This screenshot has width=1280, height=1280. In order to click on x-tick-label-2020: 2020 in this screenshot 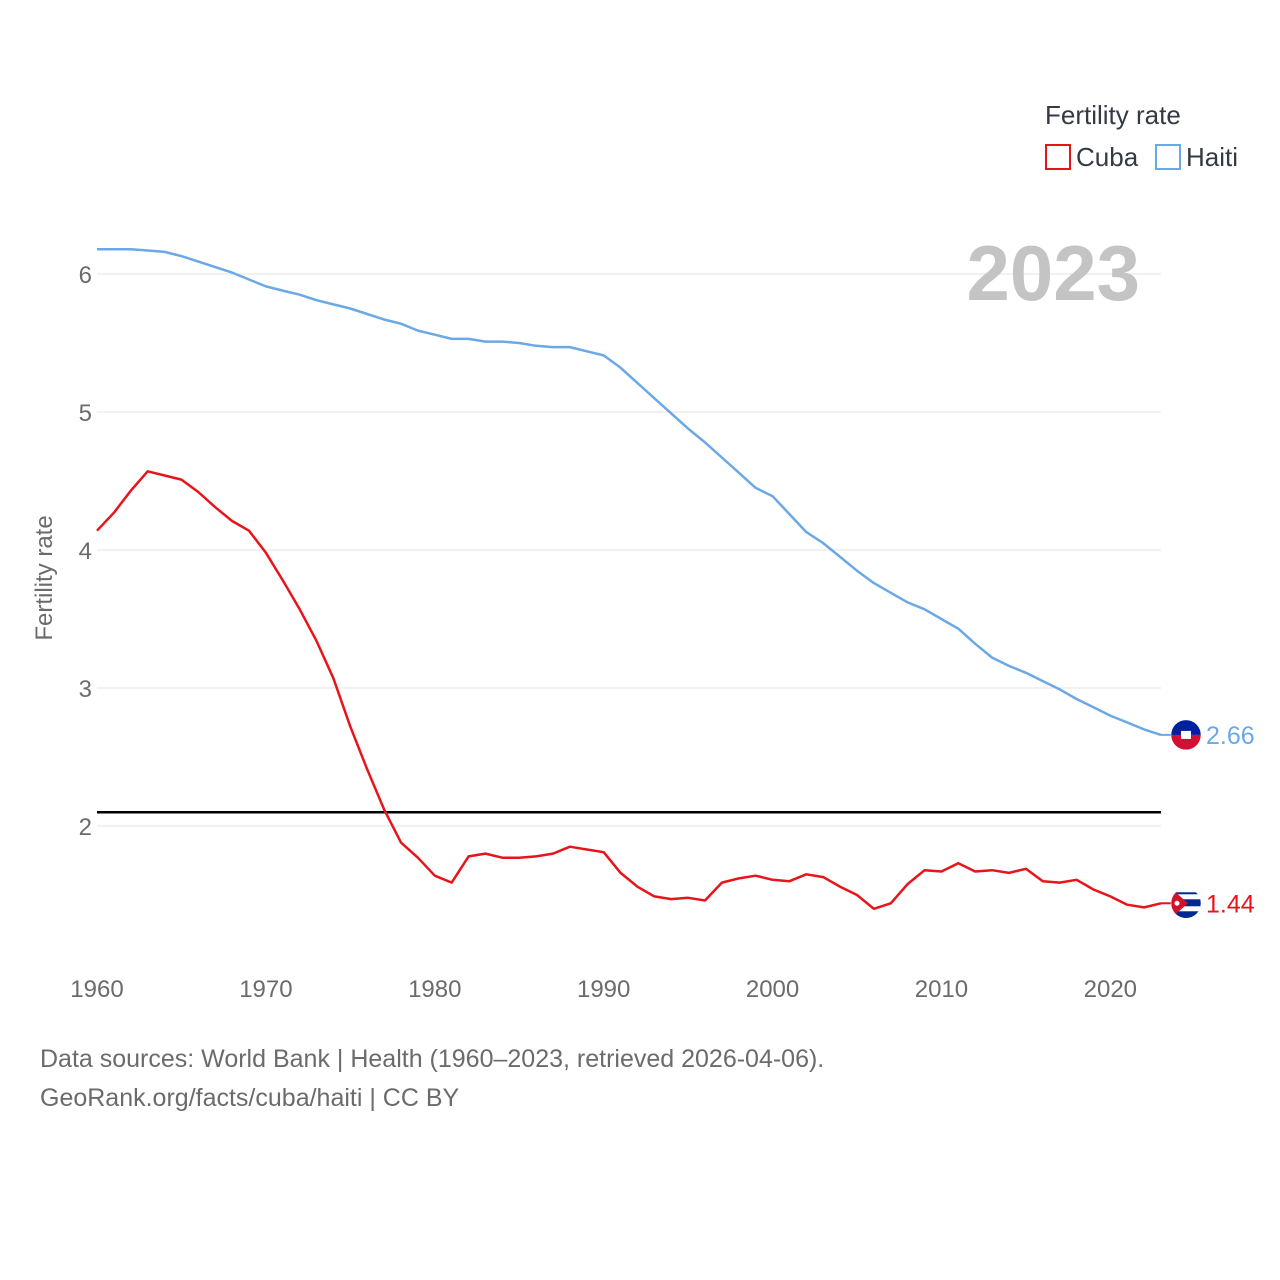, I will do `click(1110, 989)`.